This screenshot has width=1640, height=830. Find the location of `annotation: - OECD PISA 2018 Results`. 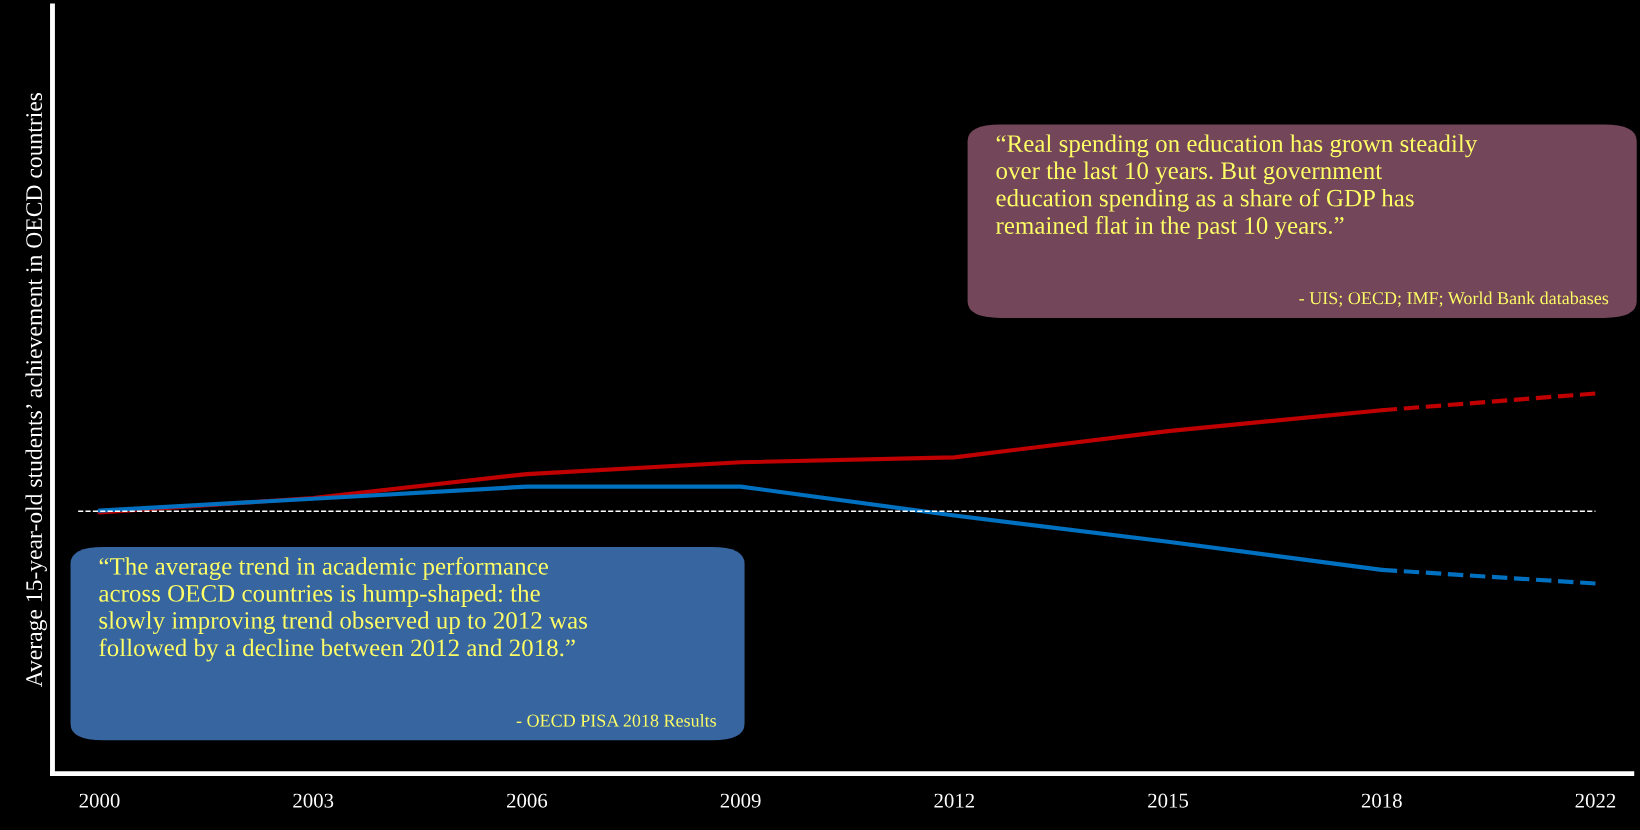

annotation: - OECD PISA 2018 Results is located at coordinates (616, 720).